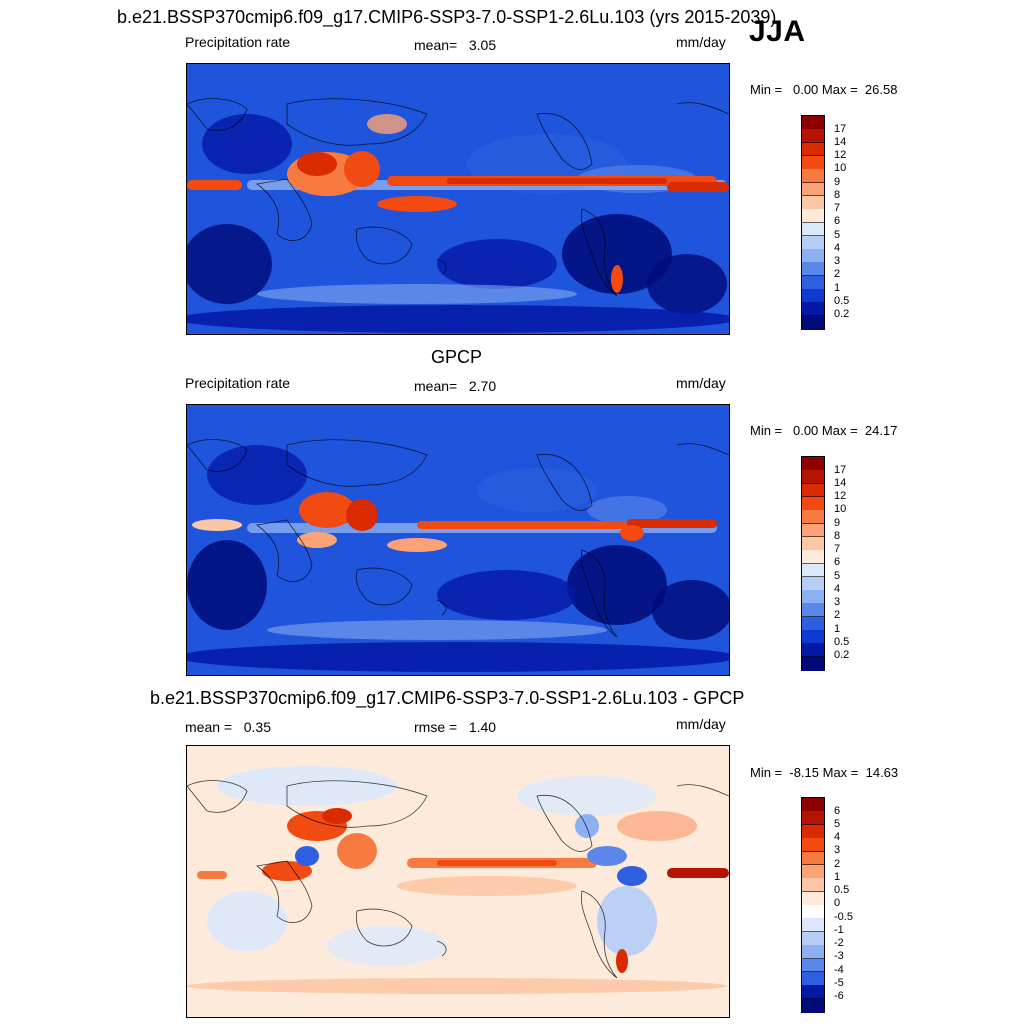 Image resolution: width=1024 pixels, height=1024 pixels. Describe the element at coordinates (455, 386) in the screenshot. I see `panel2-mean-label: mean= 2.70` at that location.